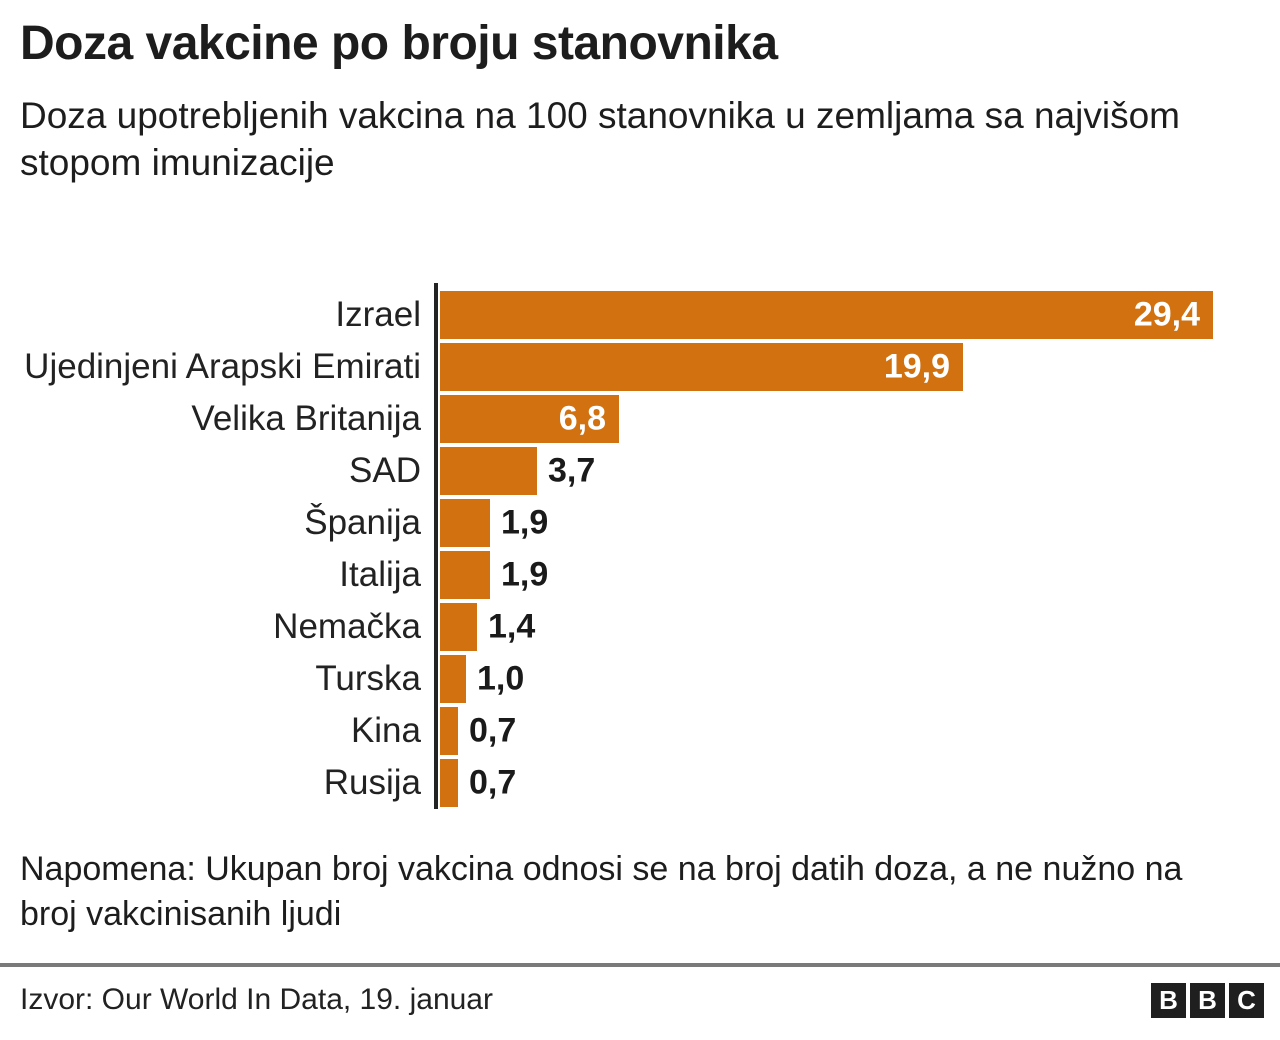 The image size is (1280, 1040). I want to click on bar-row: Rusija 0,7, so click(640, 782).